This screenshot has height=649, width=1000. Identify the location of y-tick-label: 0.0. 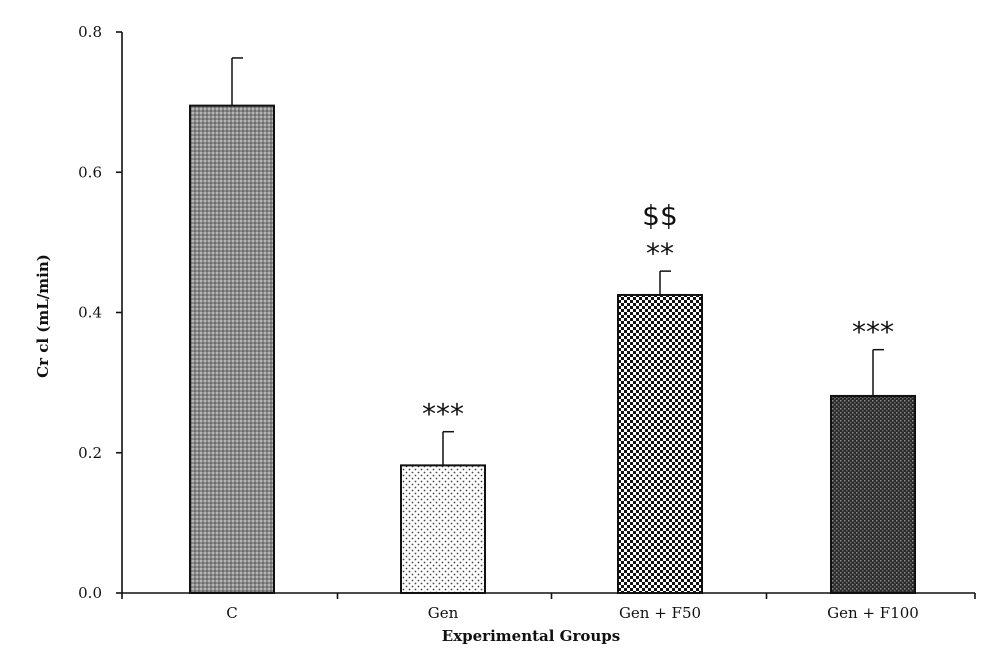
(90, 593).